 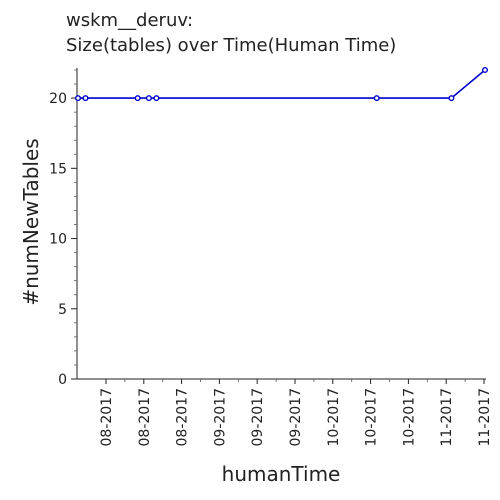 I want to click on series-line, so click(x=281, y=84).